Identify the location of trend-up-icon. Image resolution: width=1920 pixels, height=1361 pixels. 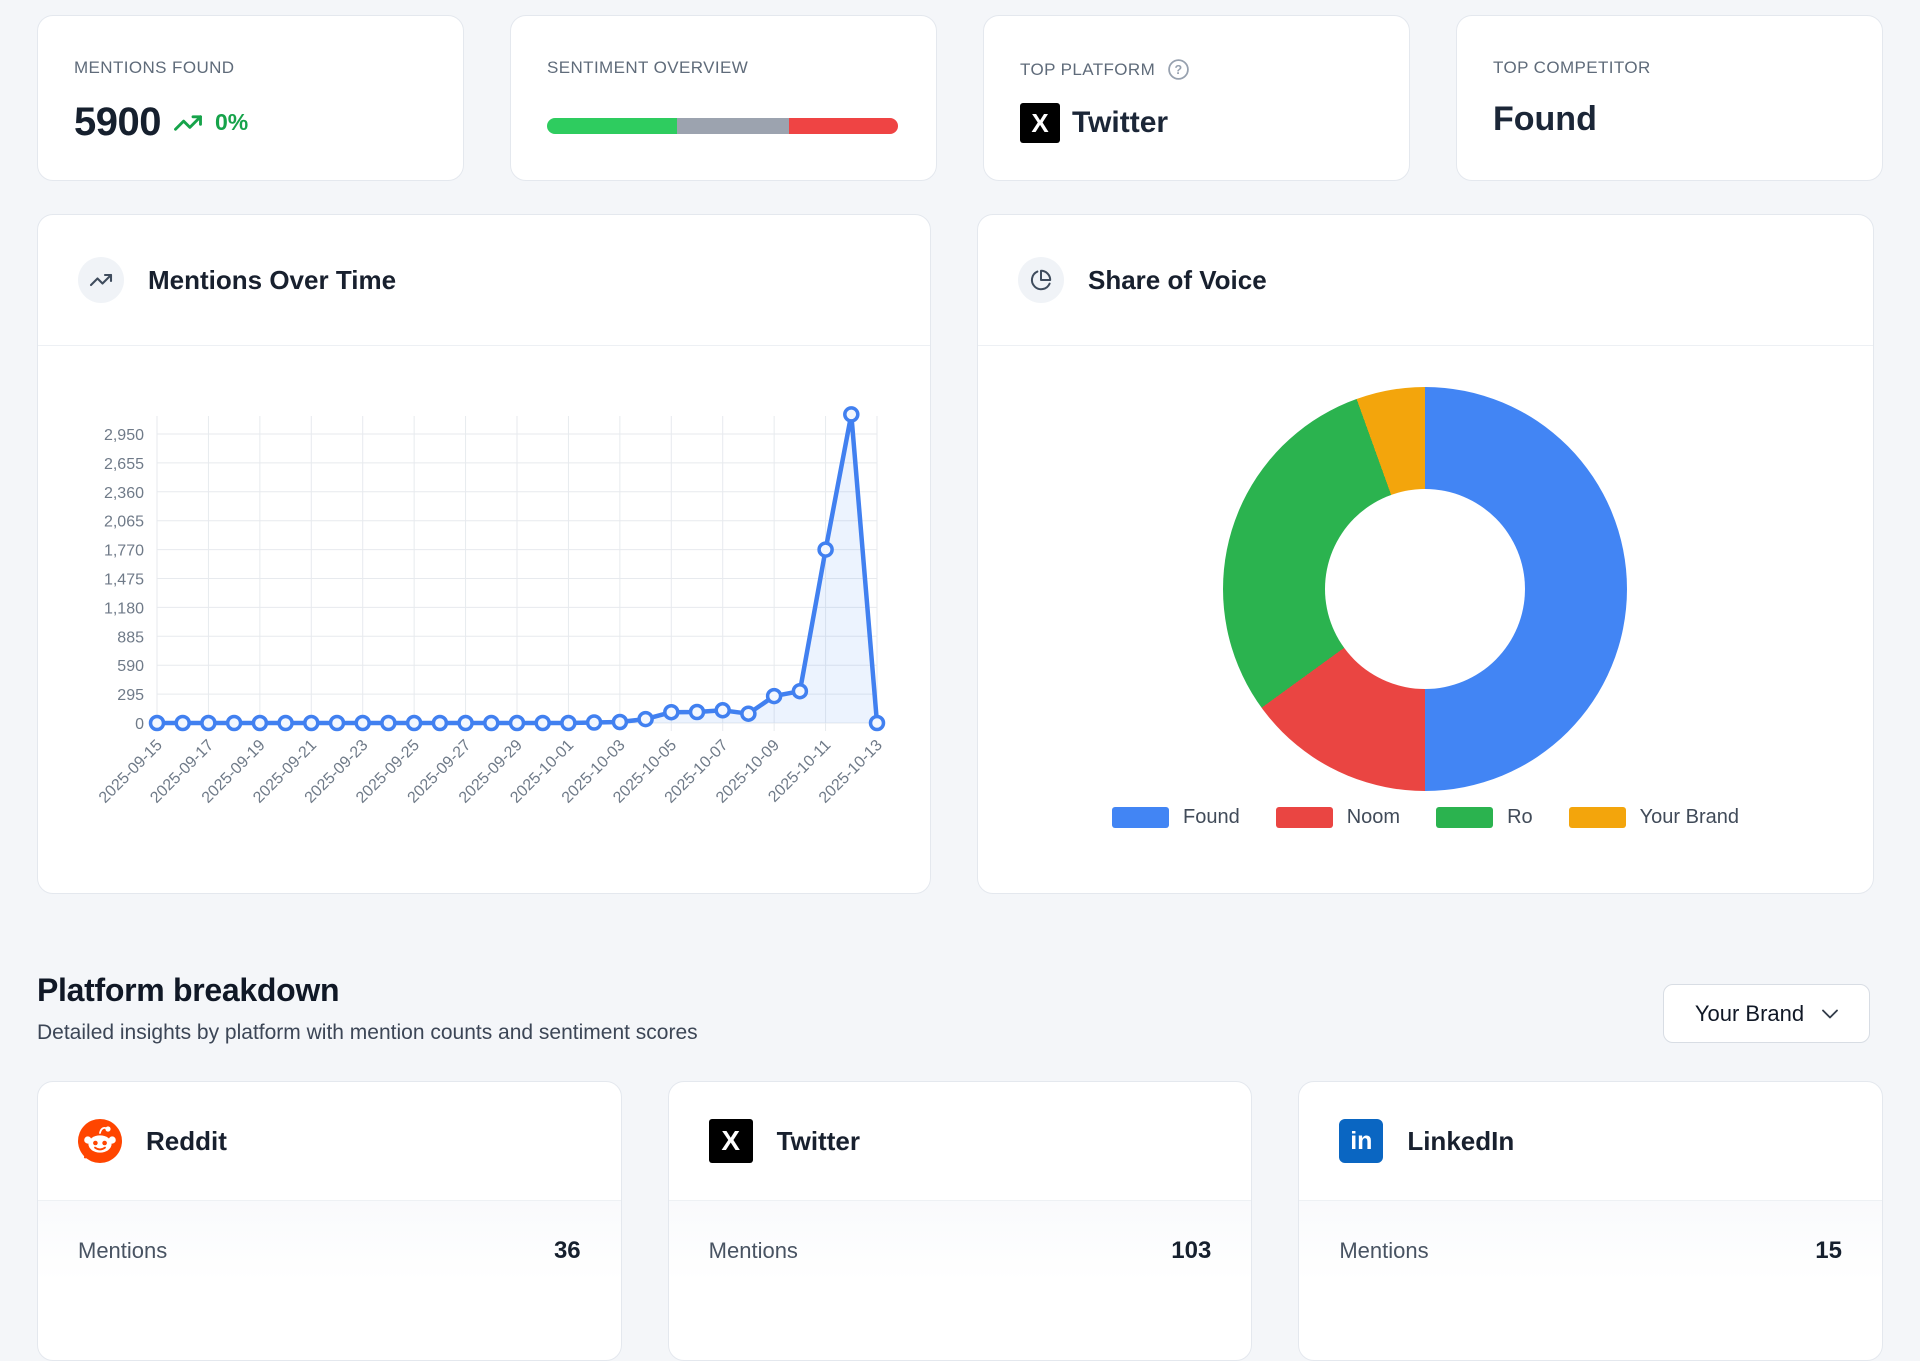
(188, 123).